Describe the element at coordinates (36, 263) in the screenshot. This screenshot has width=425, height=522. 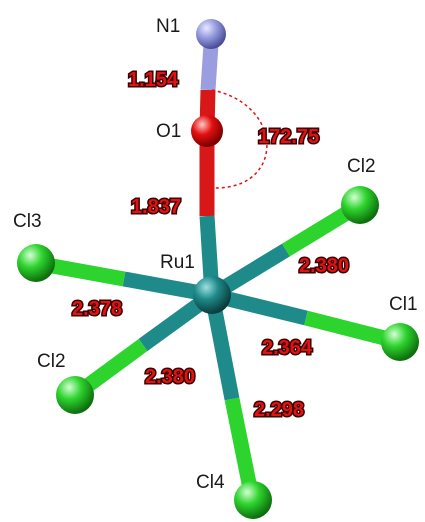
I see `atom-cl3` at that location.